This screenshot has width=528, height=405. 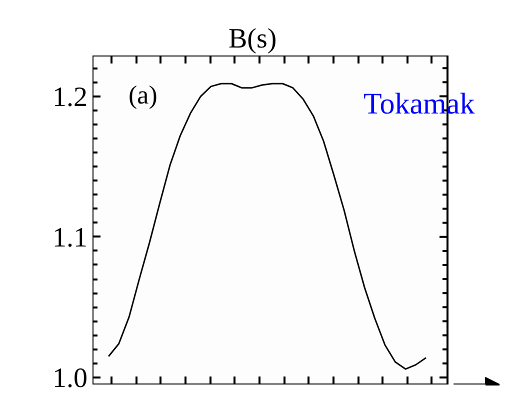 What do you see at coordinates (70, 97) in the screenshot?
I see `y-tick-label: 1.2` at bounding box center [70, 97].